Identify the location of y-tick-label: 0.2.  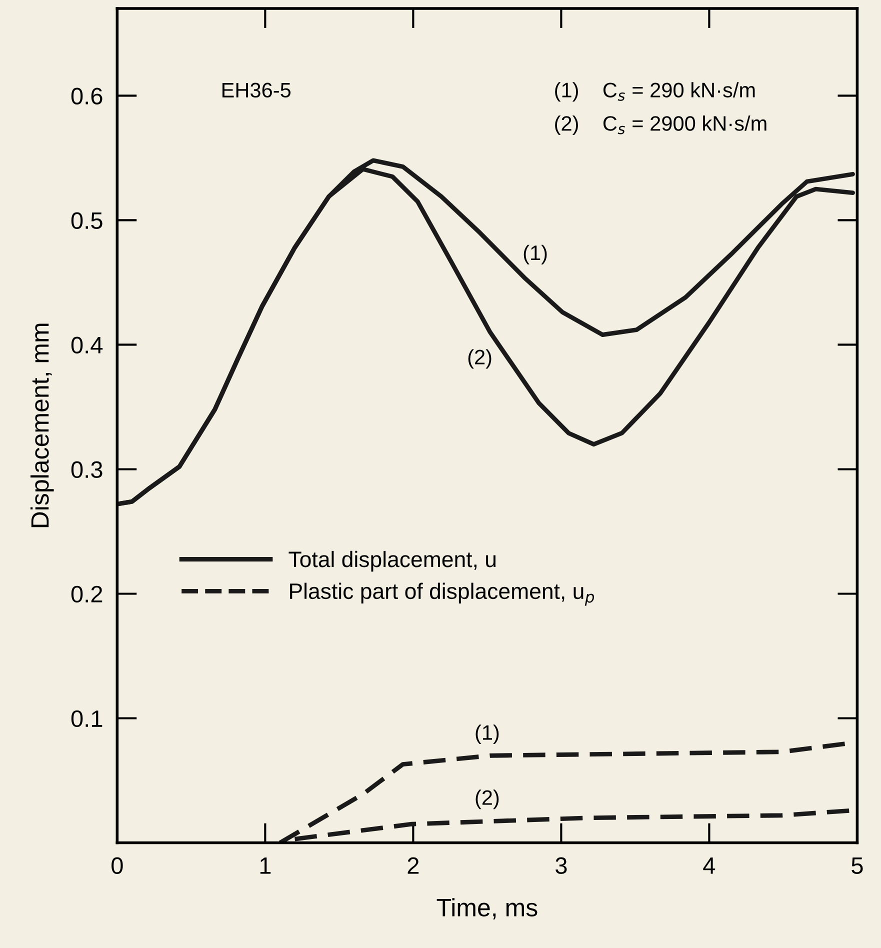
(86, 594).